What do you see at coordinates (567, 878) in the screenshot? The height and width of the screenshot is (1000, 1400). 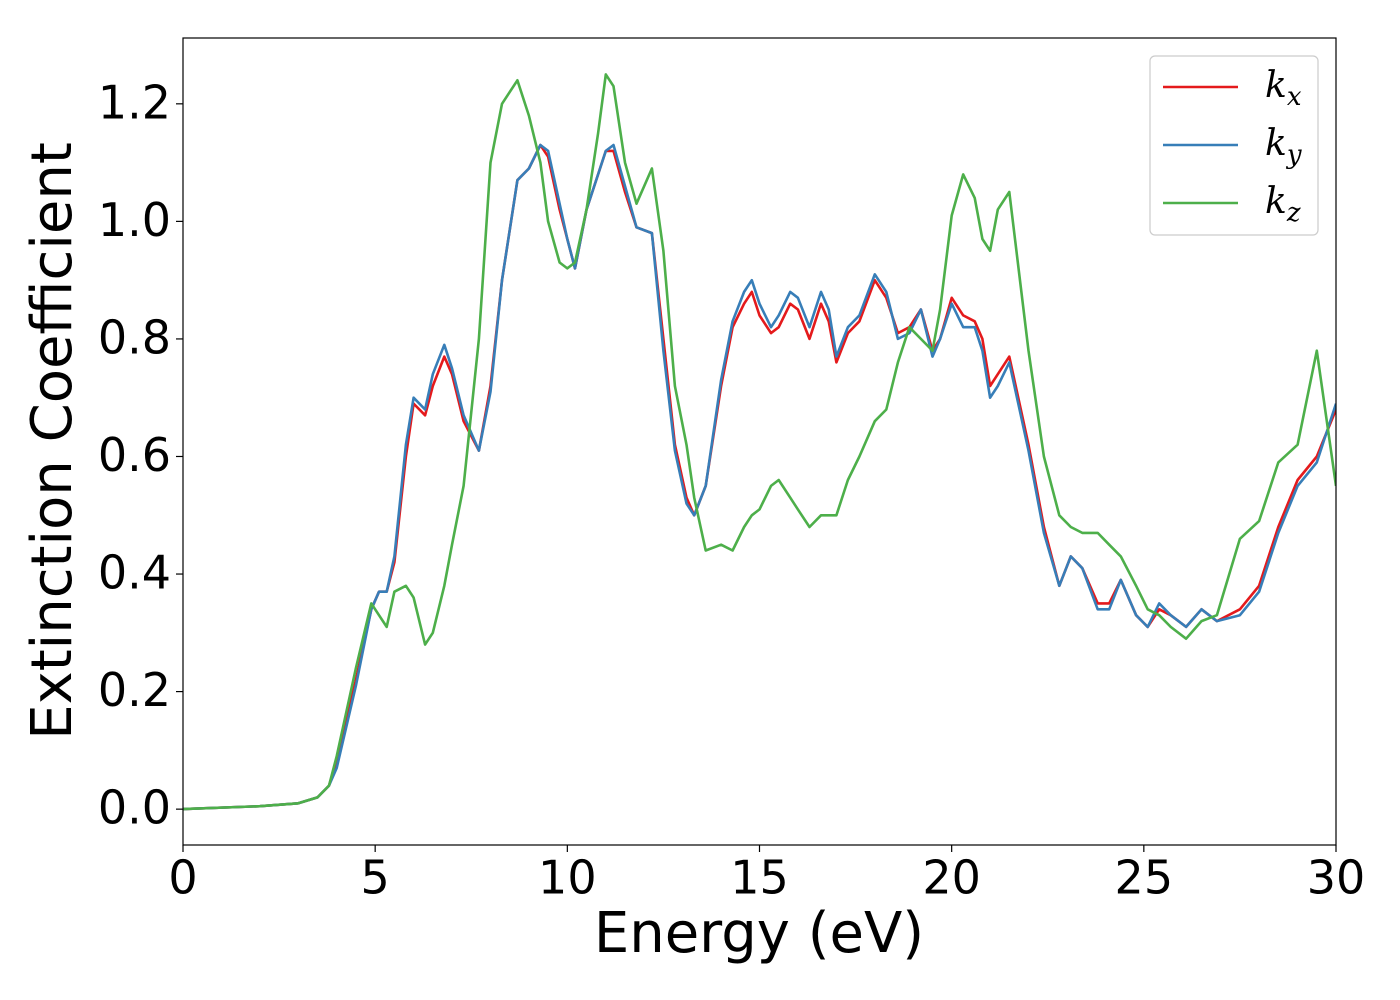 I see `x-tick-label: 10` at bounding box center [567, 878].